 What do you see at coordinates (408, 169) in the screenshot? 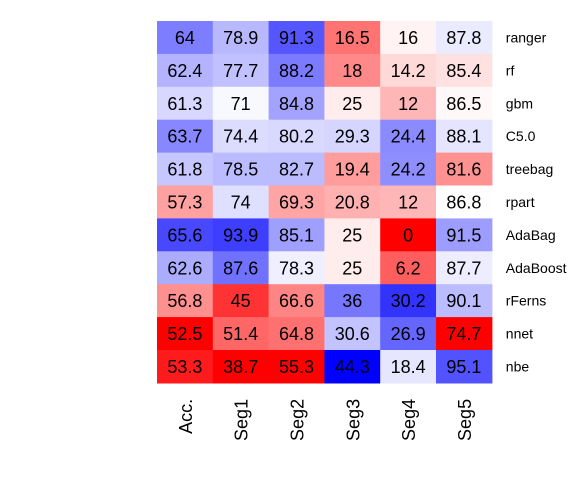
I see `heatmap-cell-treebag-Seg4` at bounding box center [408, 169].